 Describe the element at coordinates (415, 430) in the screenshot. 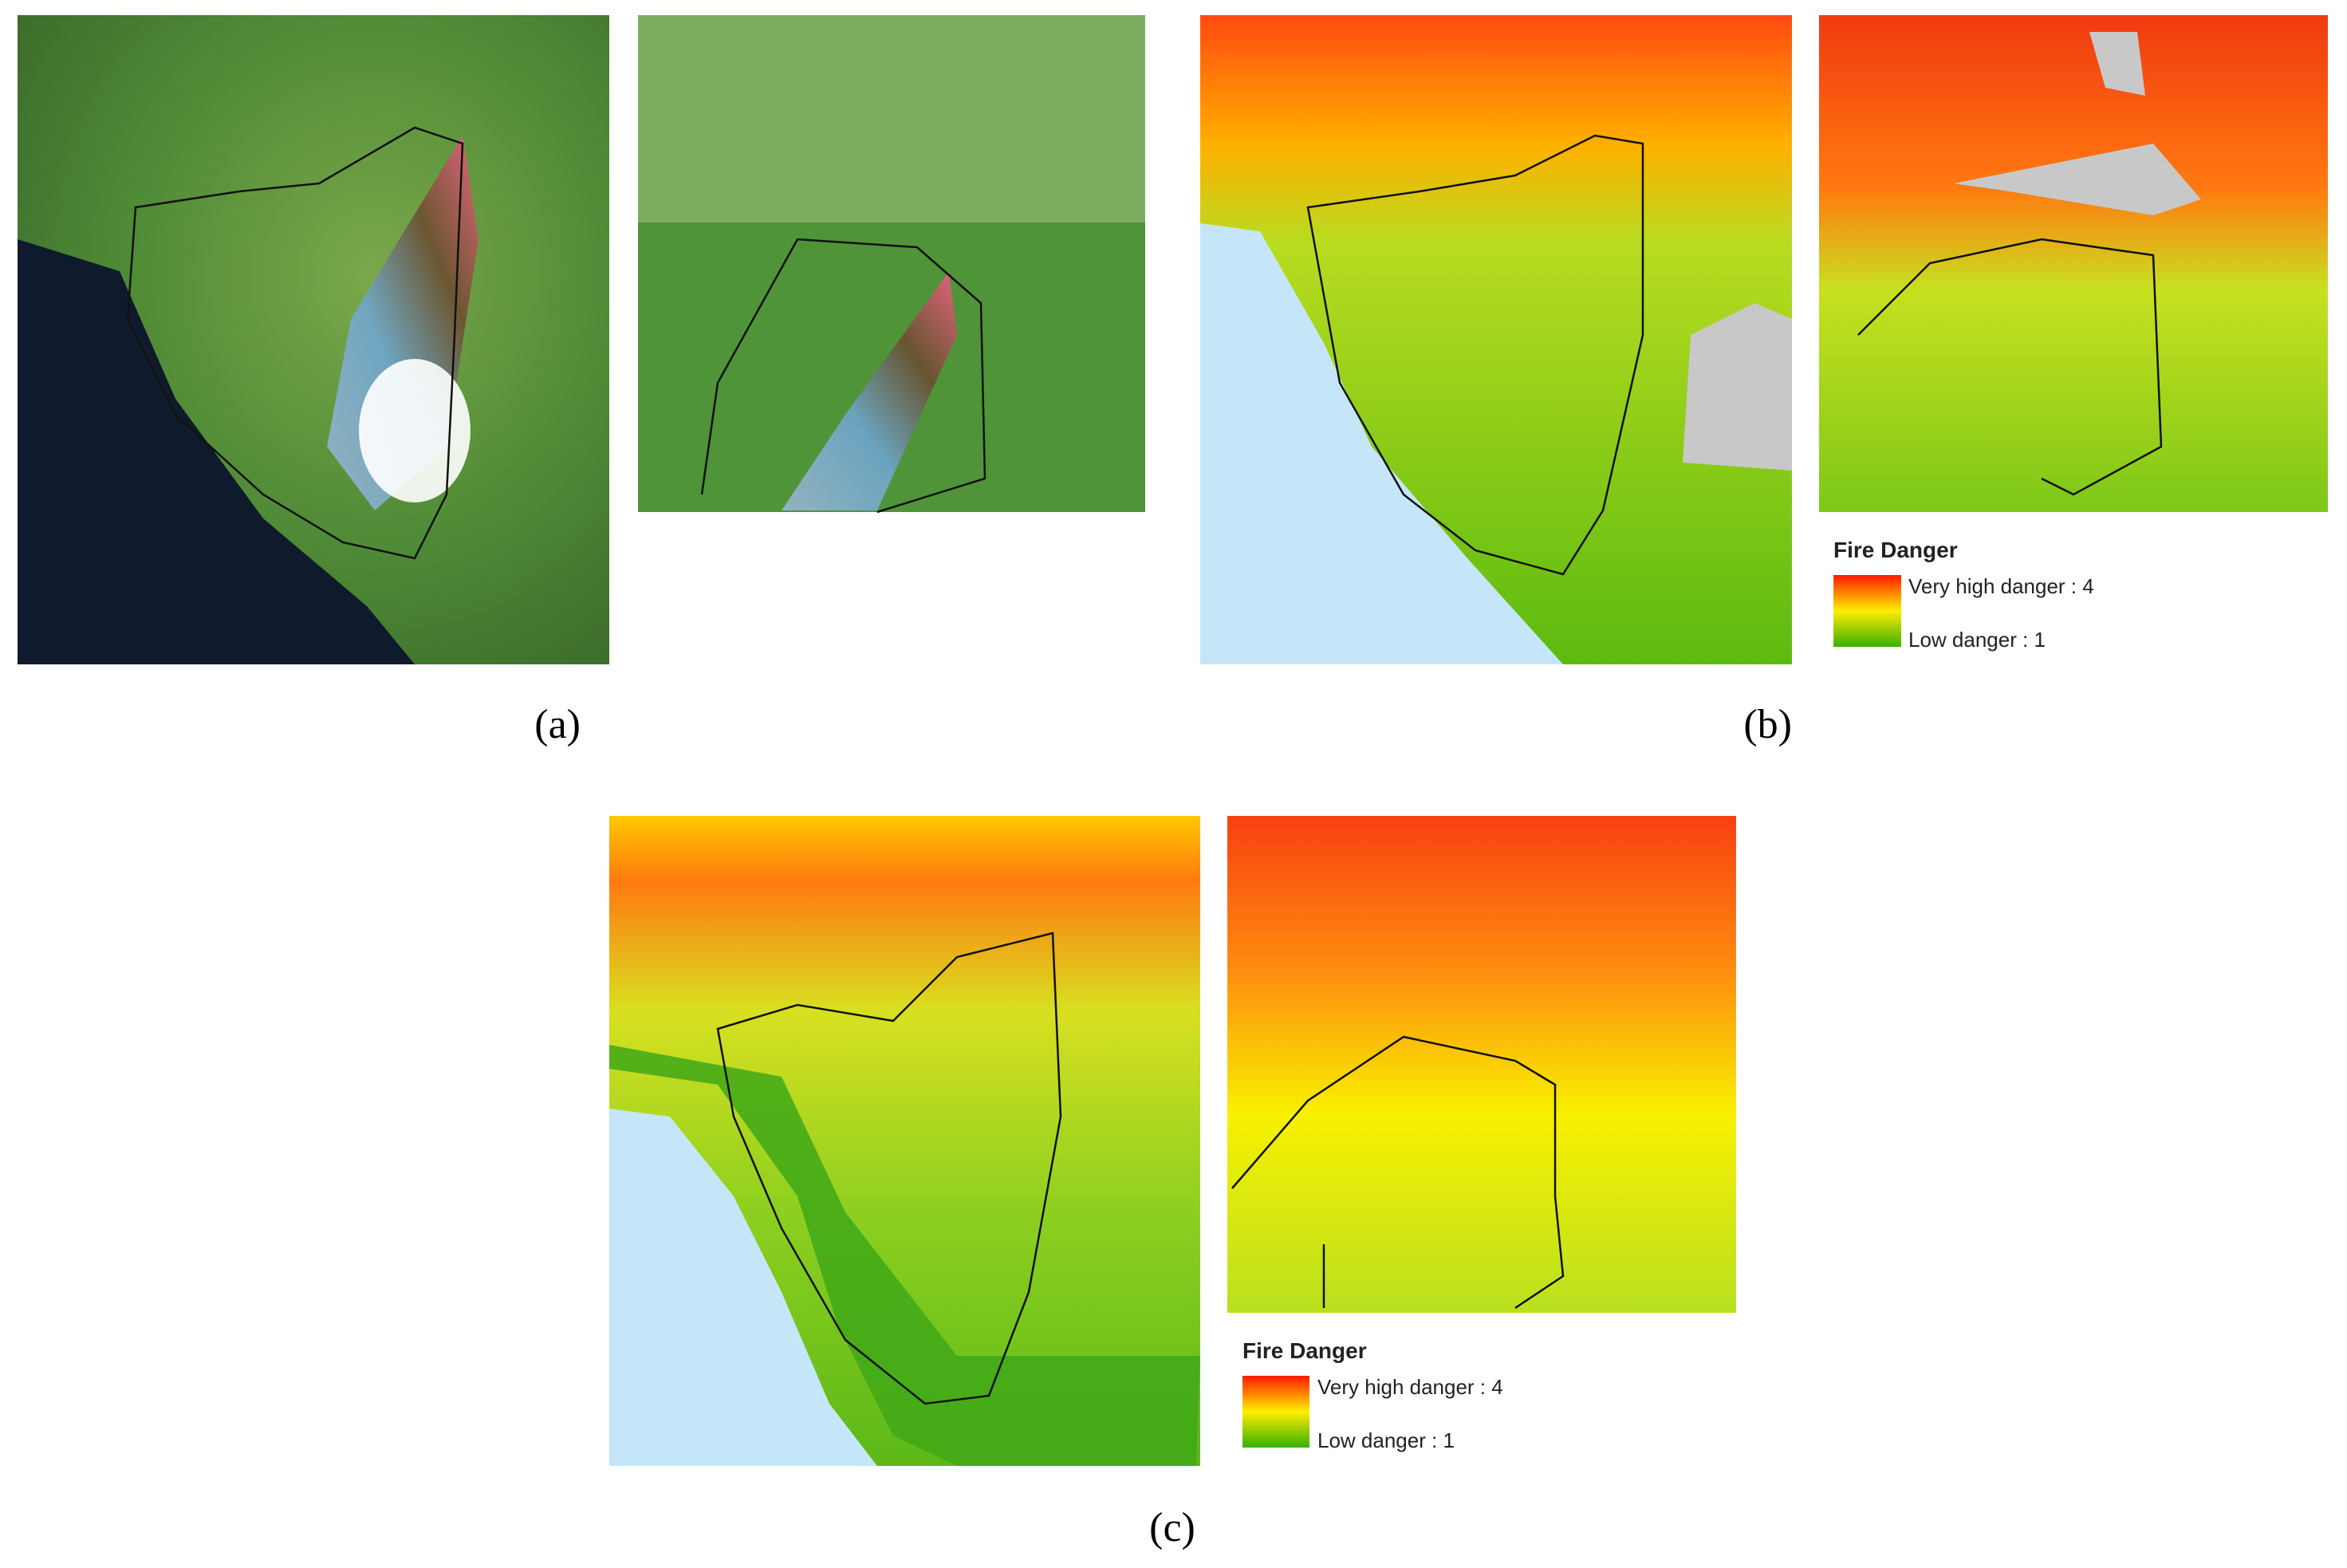

I see `cloud` at that location.